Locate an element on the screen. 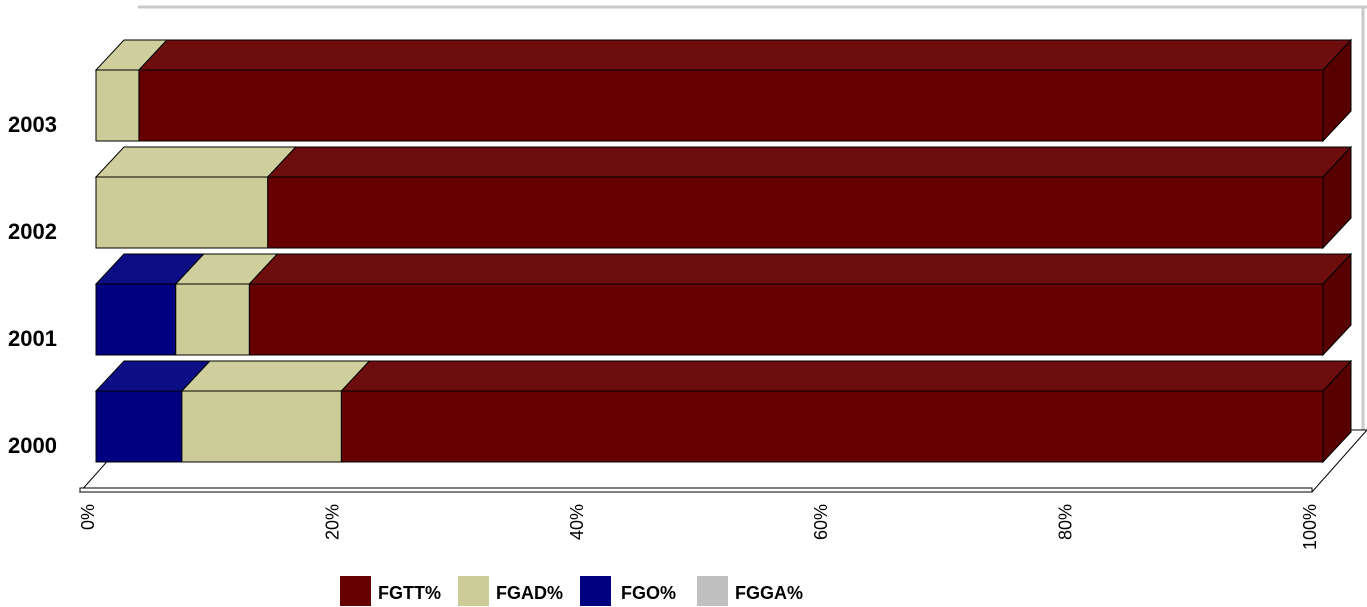 This screenshot has width=1367, height=607. bar-segment-2000-fgtt is located at coordinates (846, 411).